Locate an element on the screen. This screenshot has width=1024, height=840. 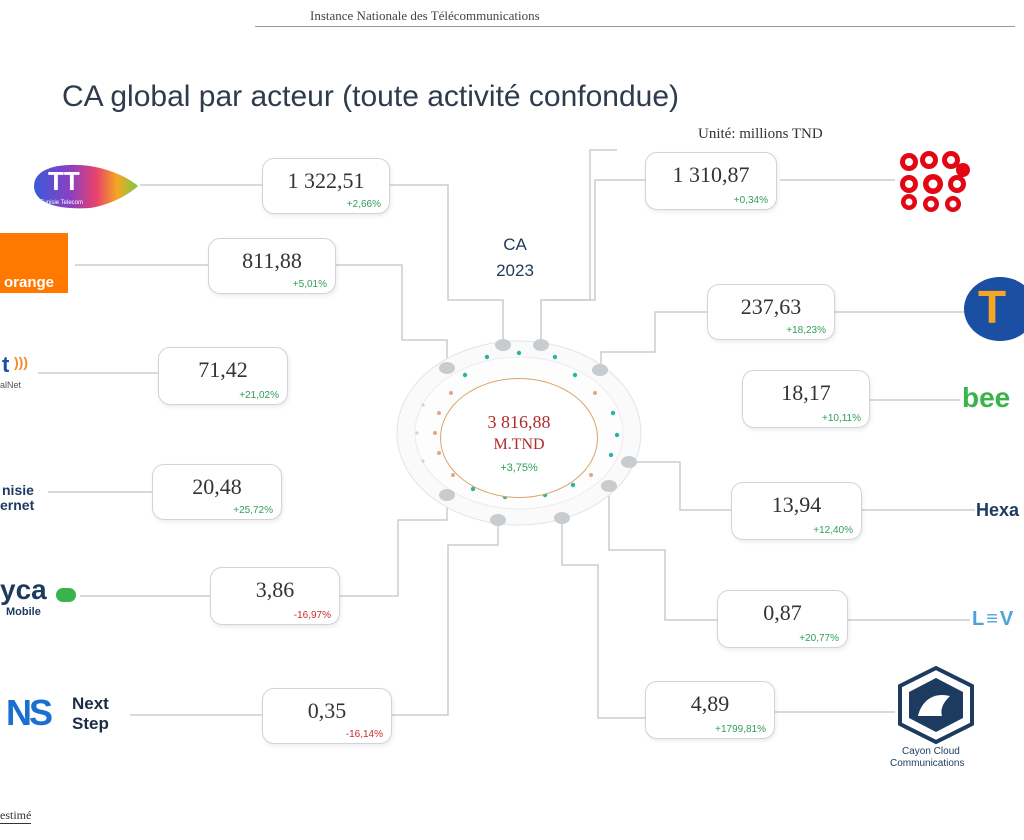
ti-logo-line1: nisie is located at coordinates (18, 490).